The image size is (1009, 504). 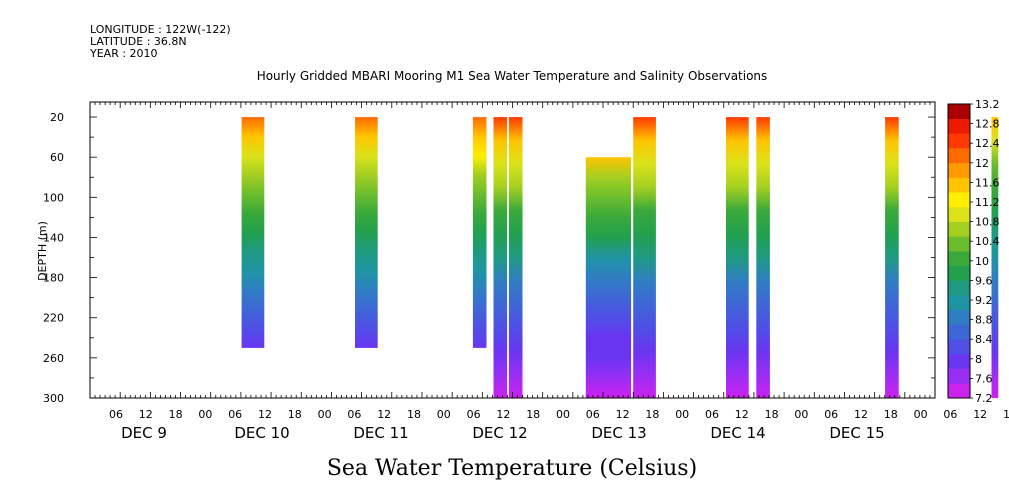 What do you see at coordinates (984, 320) in the screenshot?
I see `colorbar-tick-label: 8.8` at bounding box center [984, 320].